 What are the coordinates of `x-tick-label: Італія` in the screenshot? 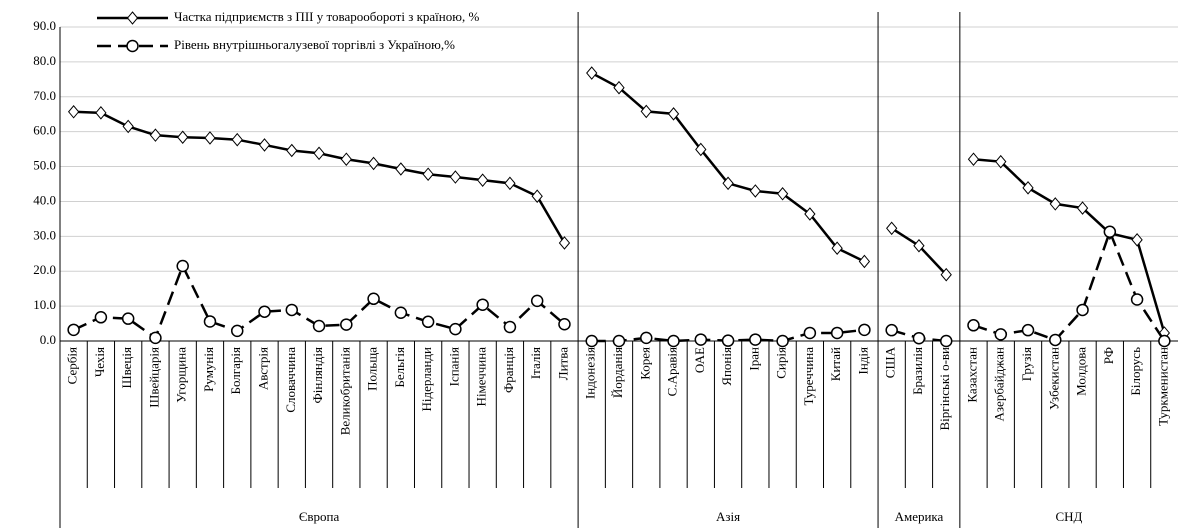 It's located at (535, 363).